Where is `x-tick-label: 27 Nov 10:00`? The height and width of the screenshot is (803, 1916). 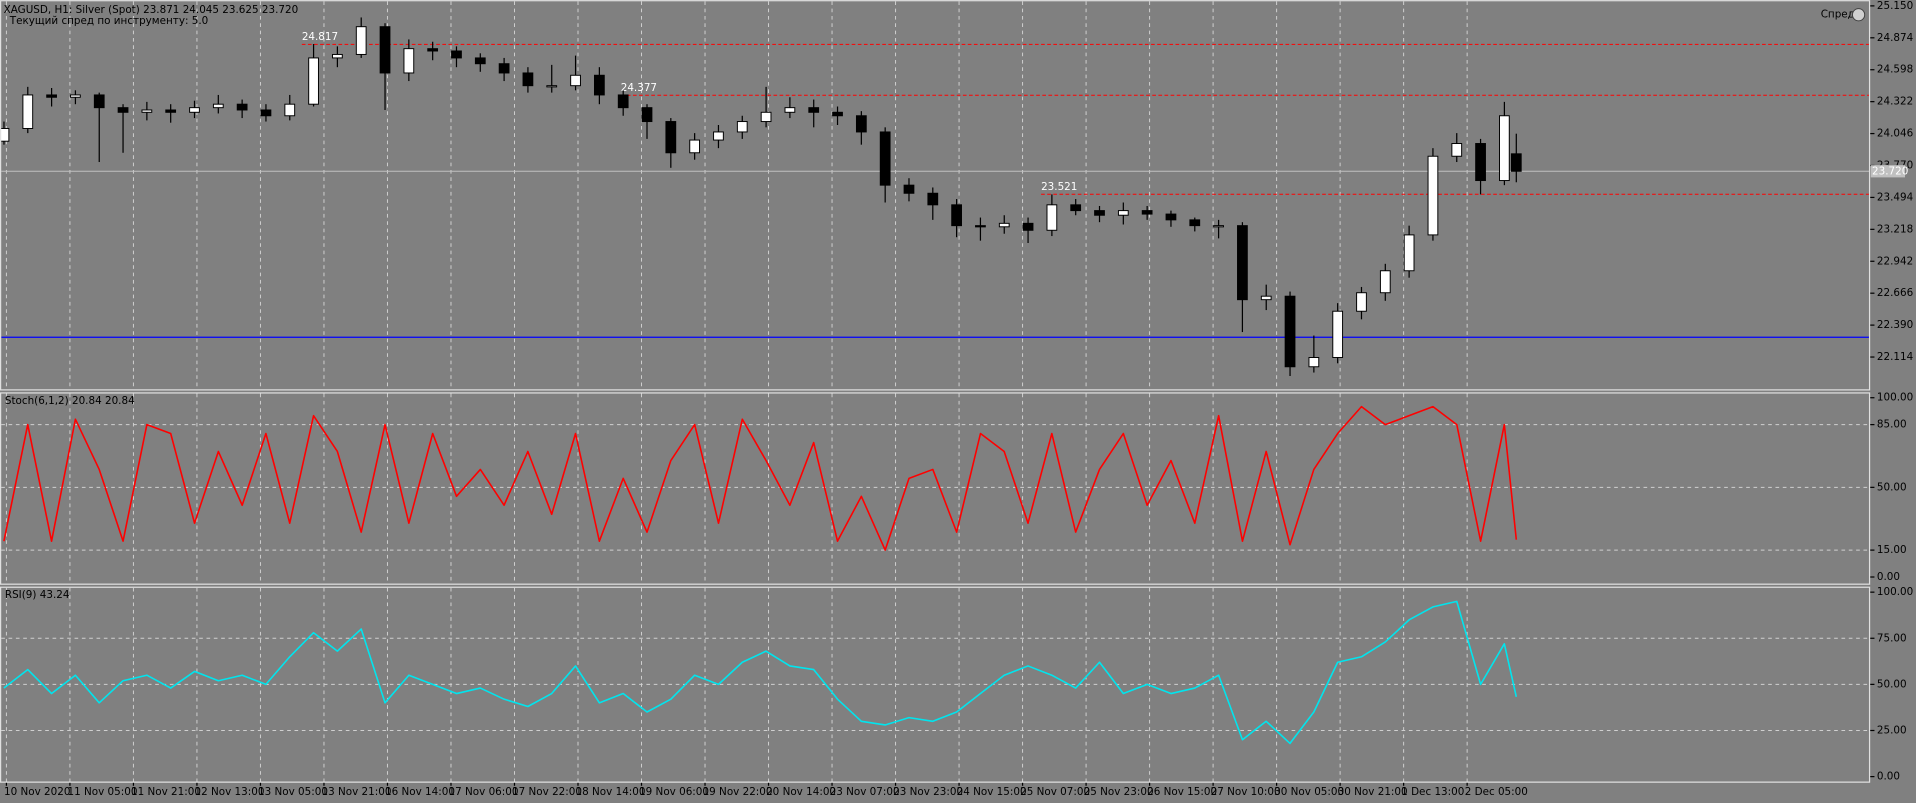 x-tick-label: 27 Nov 10:00 is located at coordinates (1246, 792).